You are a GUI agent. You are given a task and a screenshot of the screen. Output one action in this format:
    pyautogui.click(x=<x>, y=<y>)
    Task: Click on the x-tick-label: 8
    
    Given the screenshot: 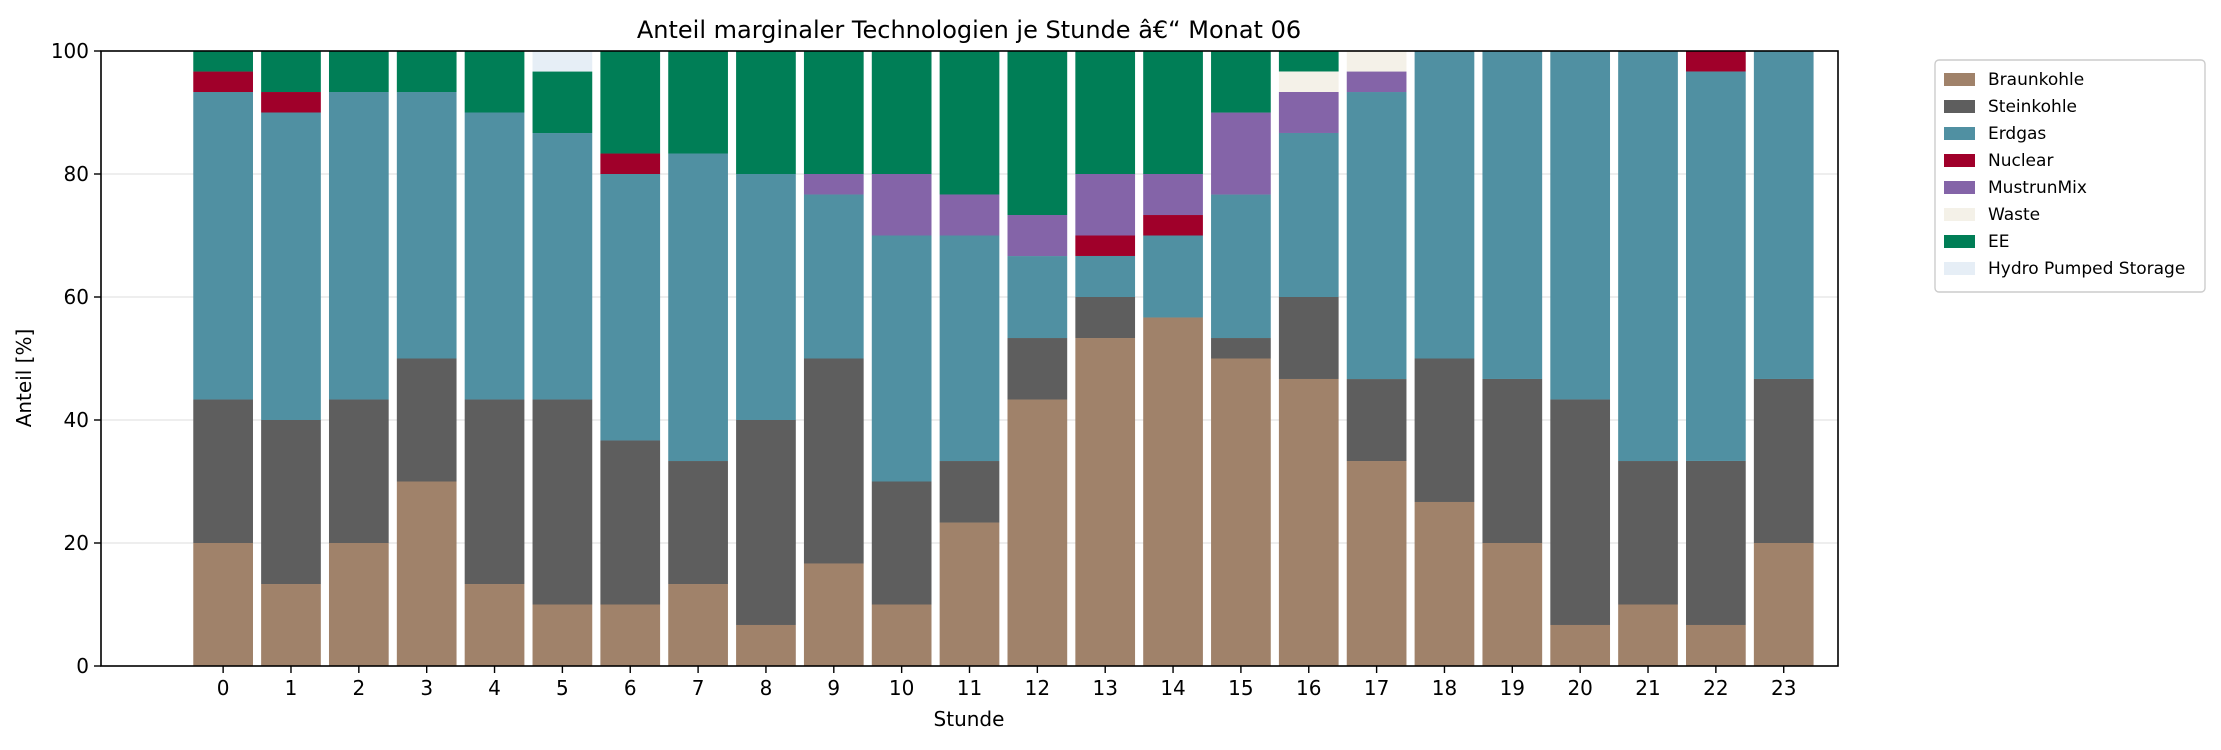 What is the action you would take?
    pyautogui.click(x=766, y=688)
    